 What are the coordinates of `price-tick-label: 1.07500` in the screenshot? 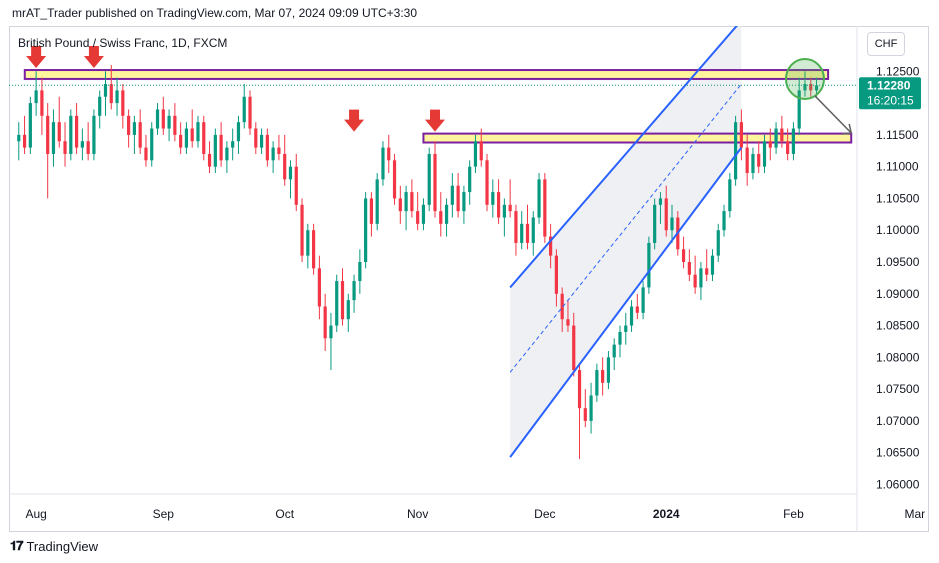 It's located at (898, 389).